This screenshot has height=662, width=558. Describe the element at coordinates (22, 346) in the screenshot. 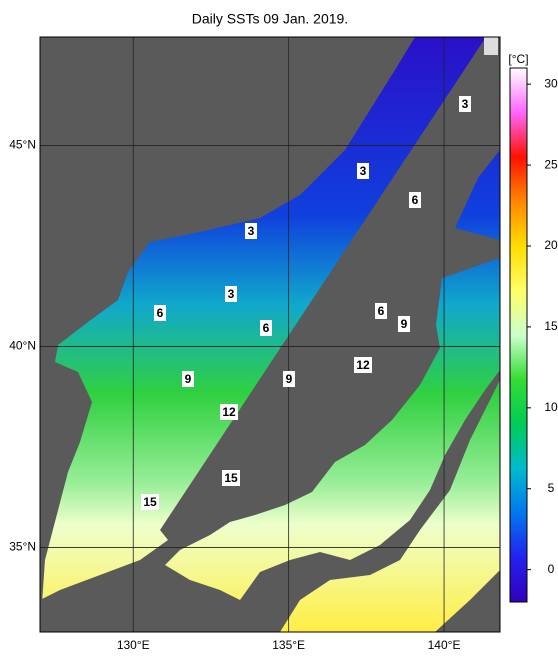

I see `lat-label: 40°N` at that location.